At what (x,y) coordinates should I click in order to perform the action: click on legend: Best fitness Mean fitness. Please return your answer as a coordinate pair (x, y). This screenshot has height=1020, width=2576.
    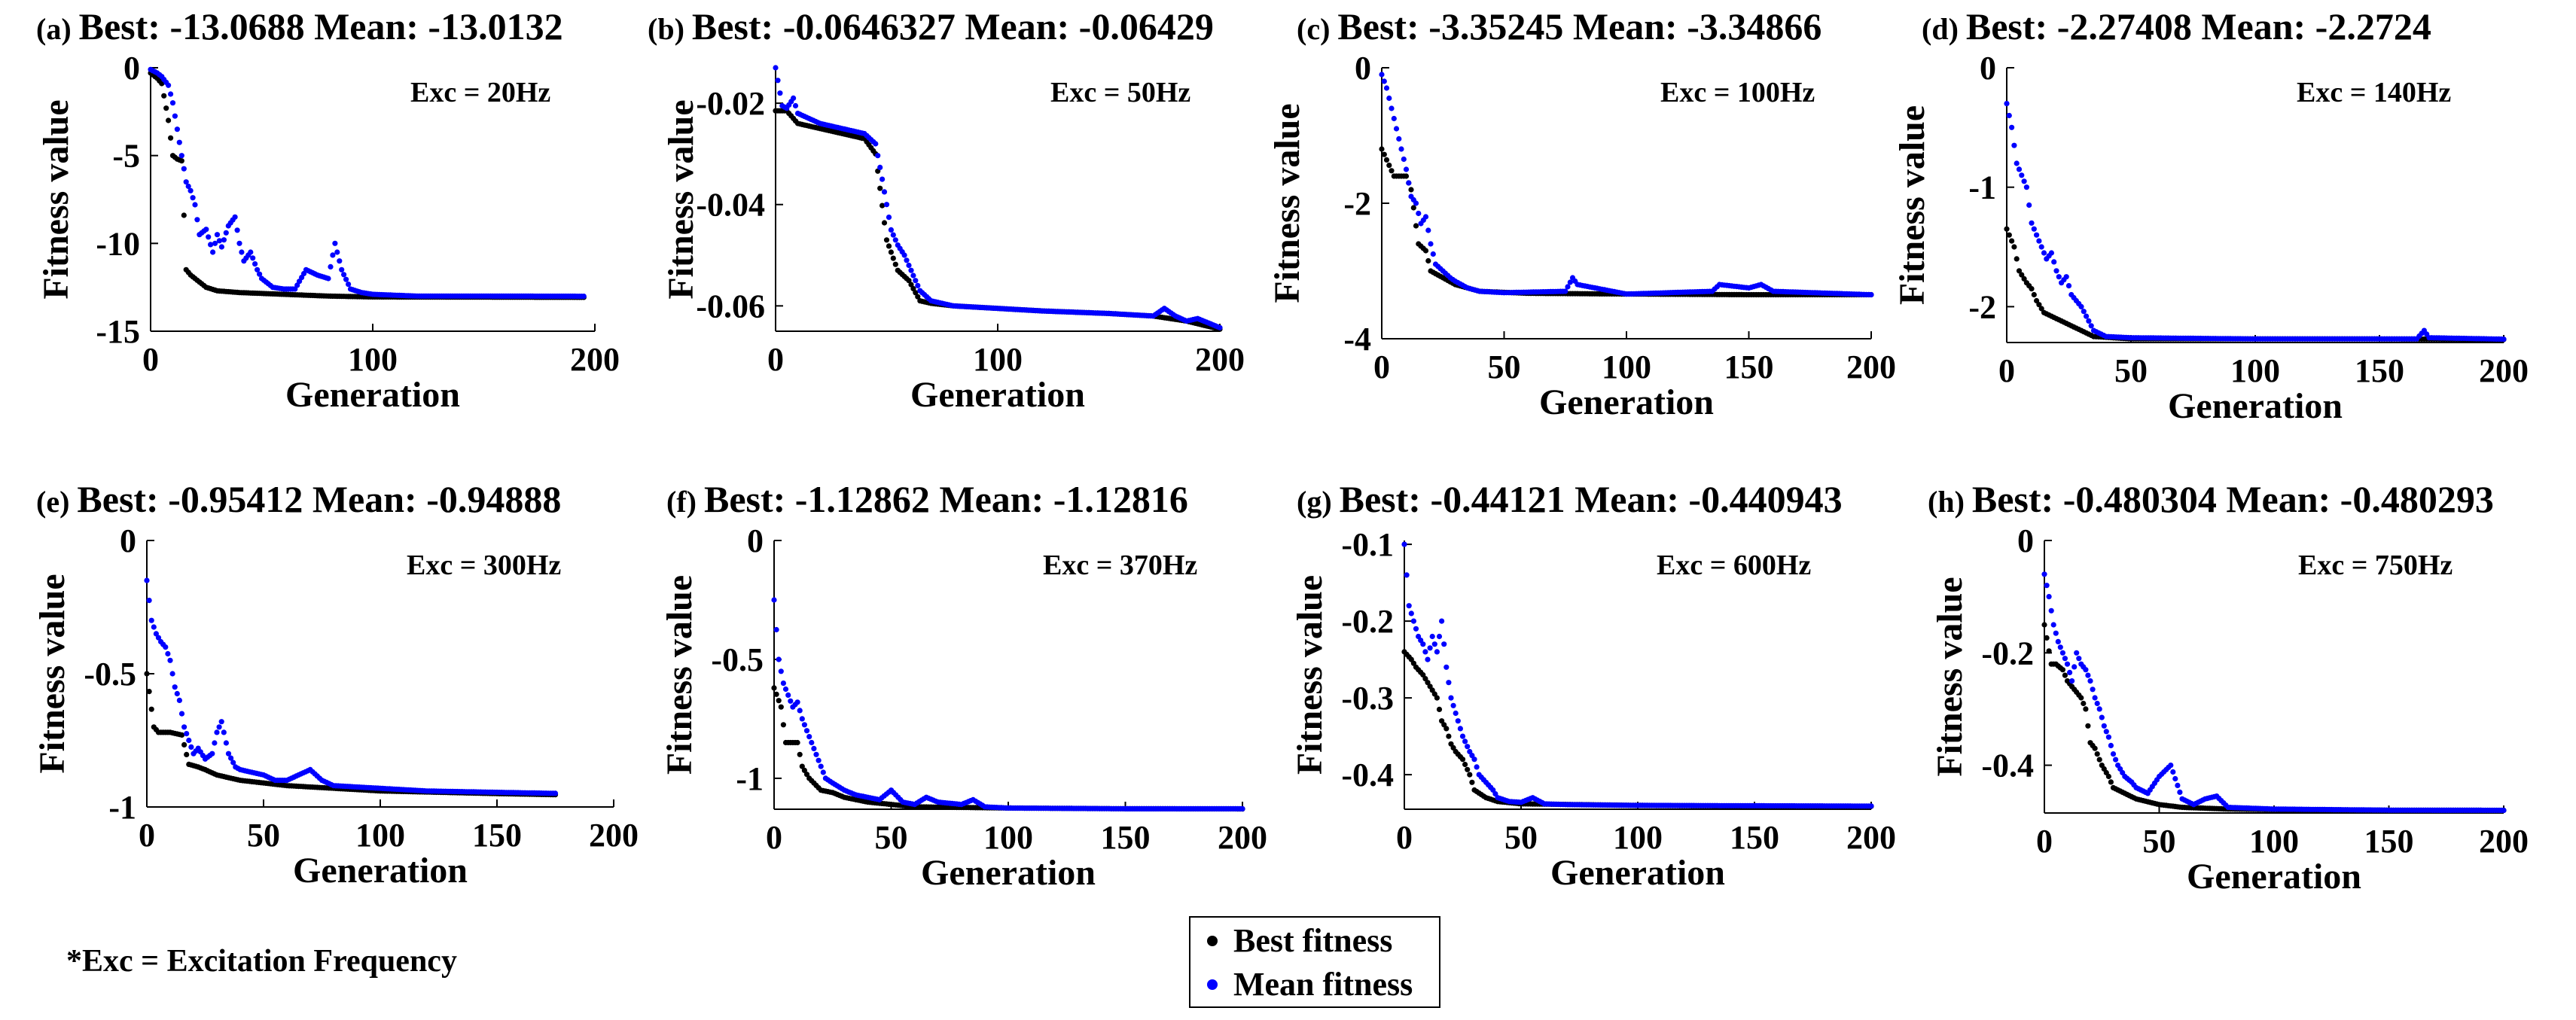
    Looking at the image, I should click on (1314, 962).